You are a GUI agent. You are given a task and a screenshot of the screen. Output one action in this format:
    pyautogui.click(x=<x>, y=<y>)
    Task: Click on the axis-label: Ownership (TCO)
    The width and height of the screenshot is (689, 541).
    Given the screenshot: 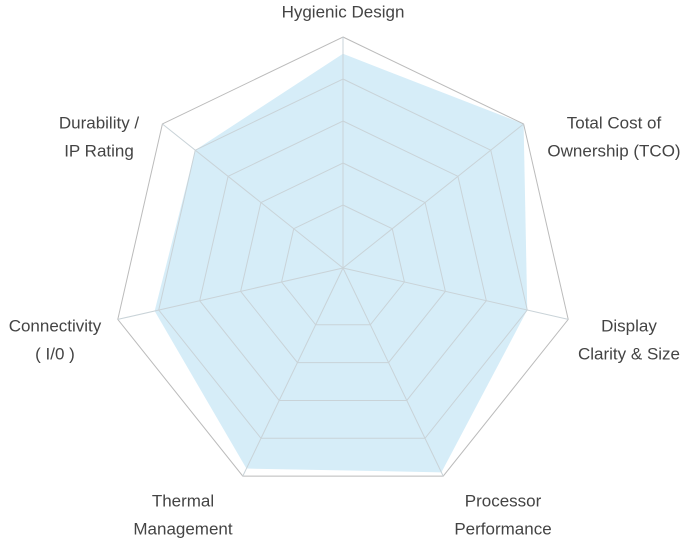 What is the action you would take?
    pyautogui.click(x=613, y=150)
    